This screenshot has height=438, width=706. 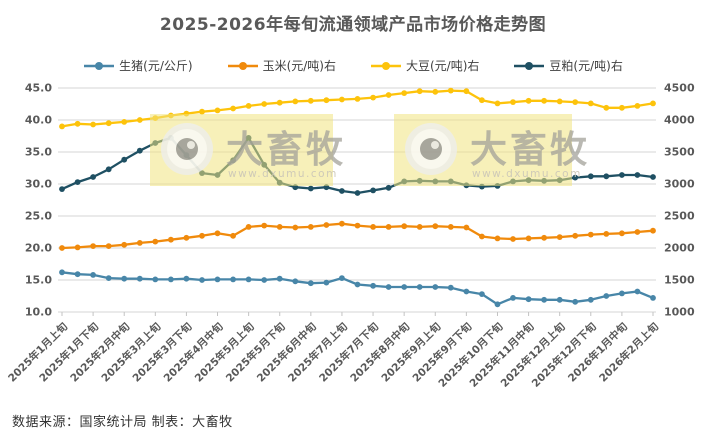 I want to click on y-axis-tick-label-right: 1500, so click(x=679, y=280).